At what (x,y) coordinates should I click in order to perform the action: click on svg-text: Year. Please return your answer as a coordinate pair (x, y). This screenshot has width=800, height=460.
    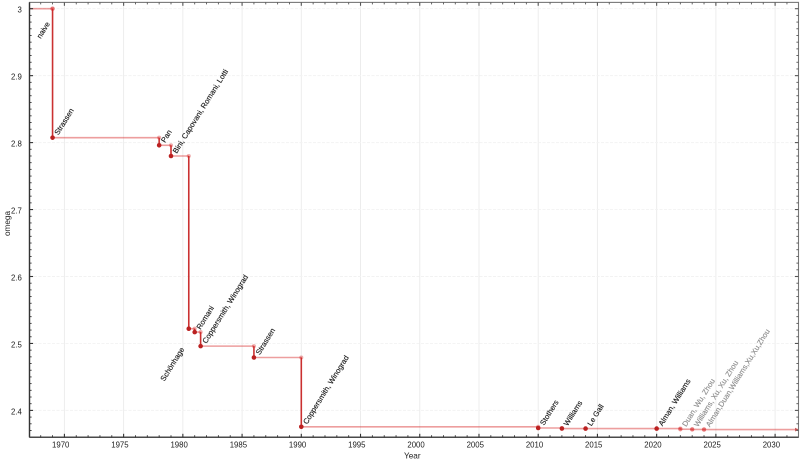
    Looking at the image, I should click on (412, 456).